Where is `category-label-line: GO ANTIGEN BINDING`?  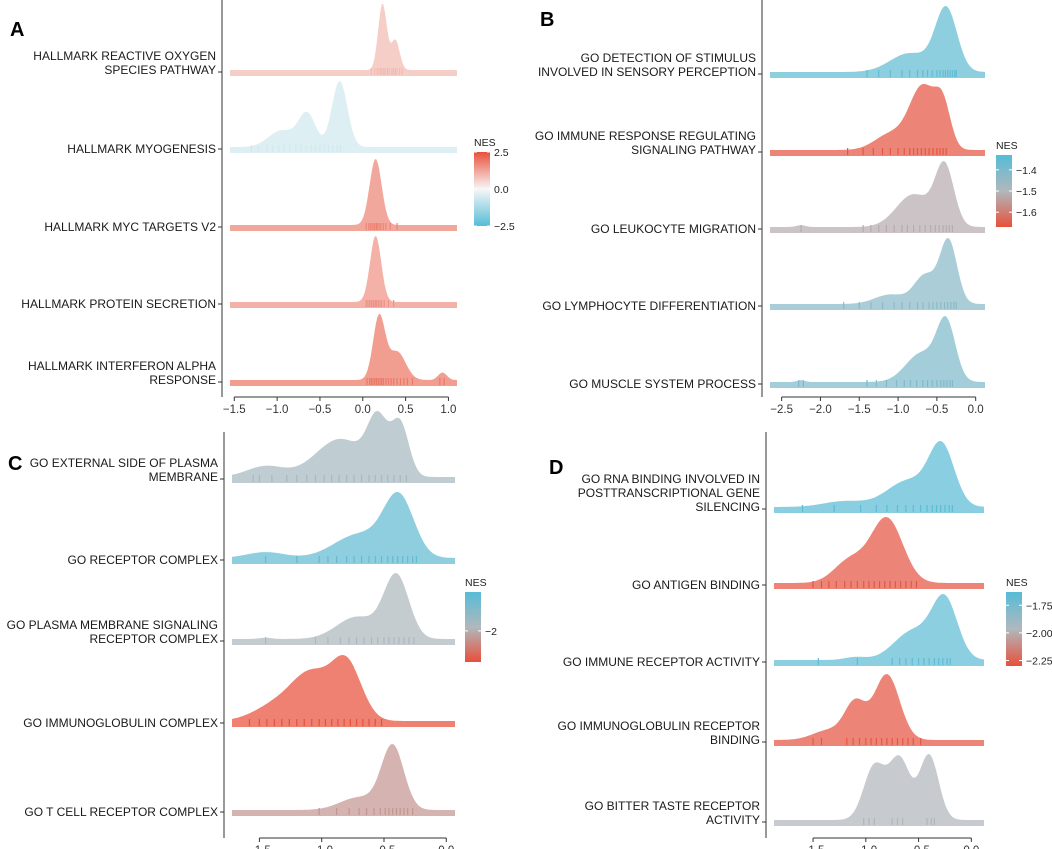
category-label-line: GO ANTIGEN BINDING is located at coordinates (696, 585).